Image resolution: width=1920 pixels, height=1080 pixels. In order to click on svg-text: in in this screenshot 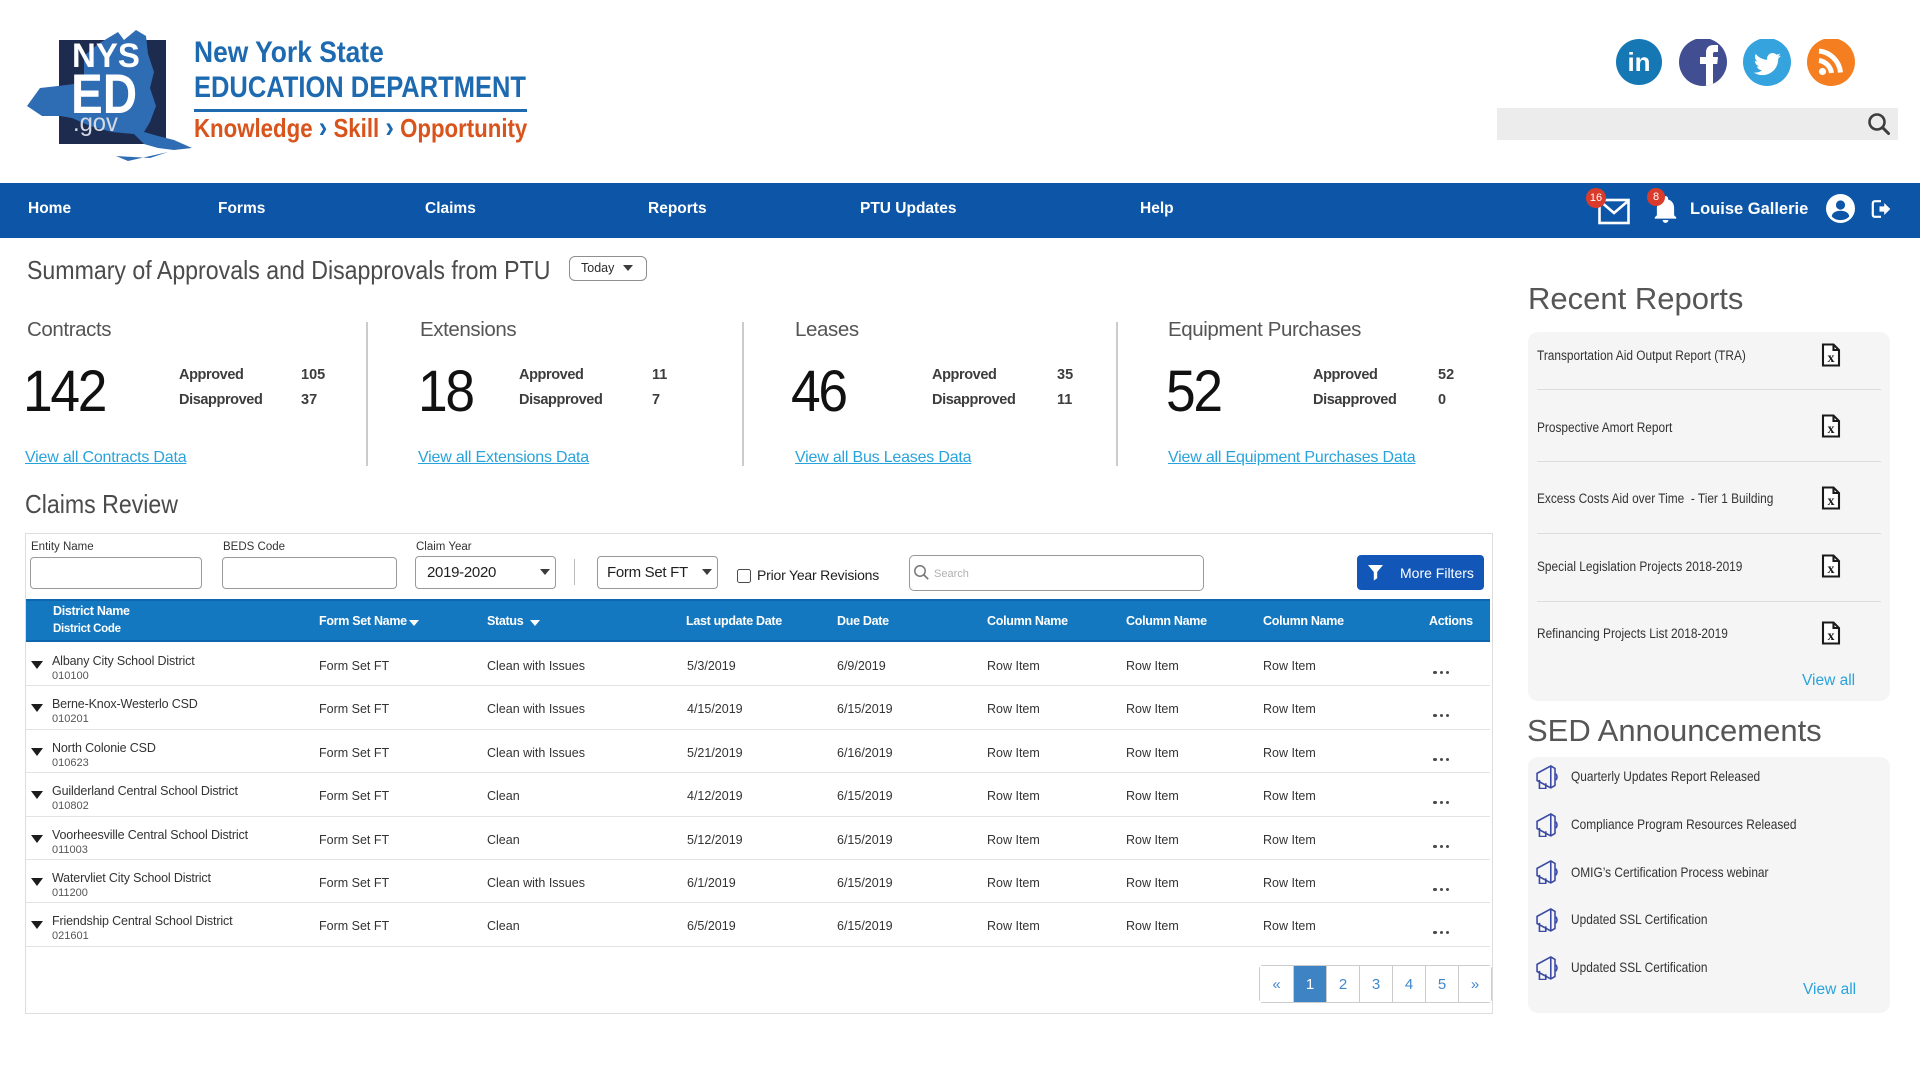, I will do `click(1638, 62)`.